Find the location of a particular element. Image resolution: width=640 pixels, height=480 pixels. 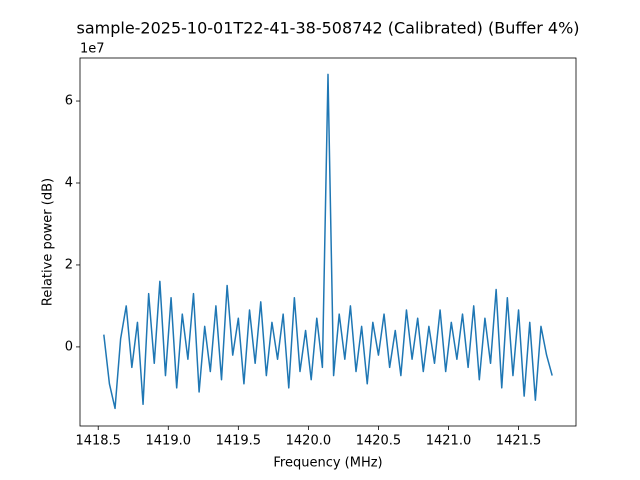

y-axis-label: Relative power (dB) is located at coordinates (48, 242).